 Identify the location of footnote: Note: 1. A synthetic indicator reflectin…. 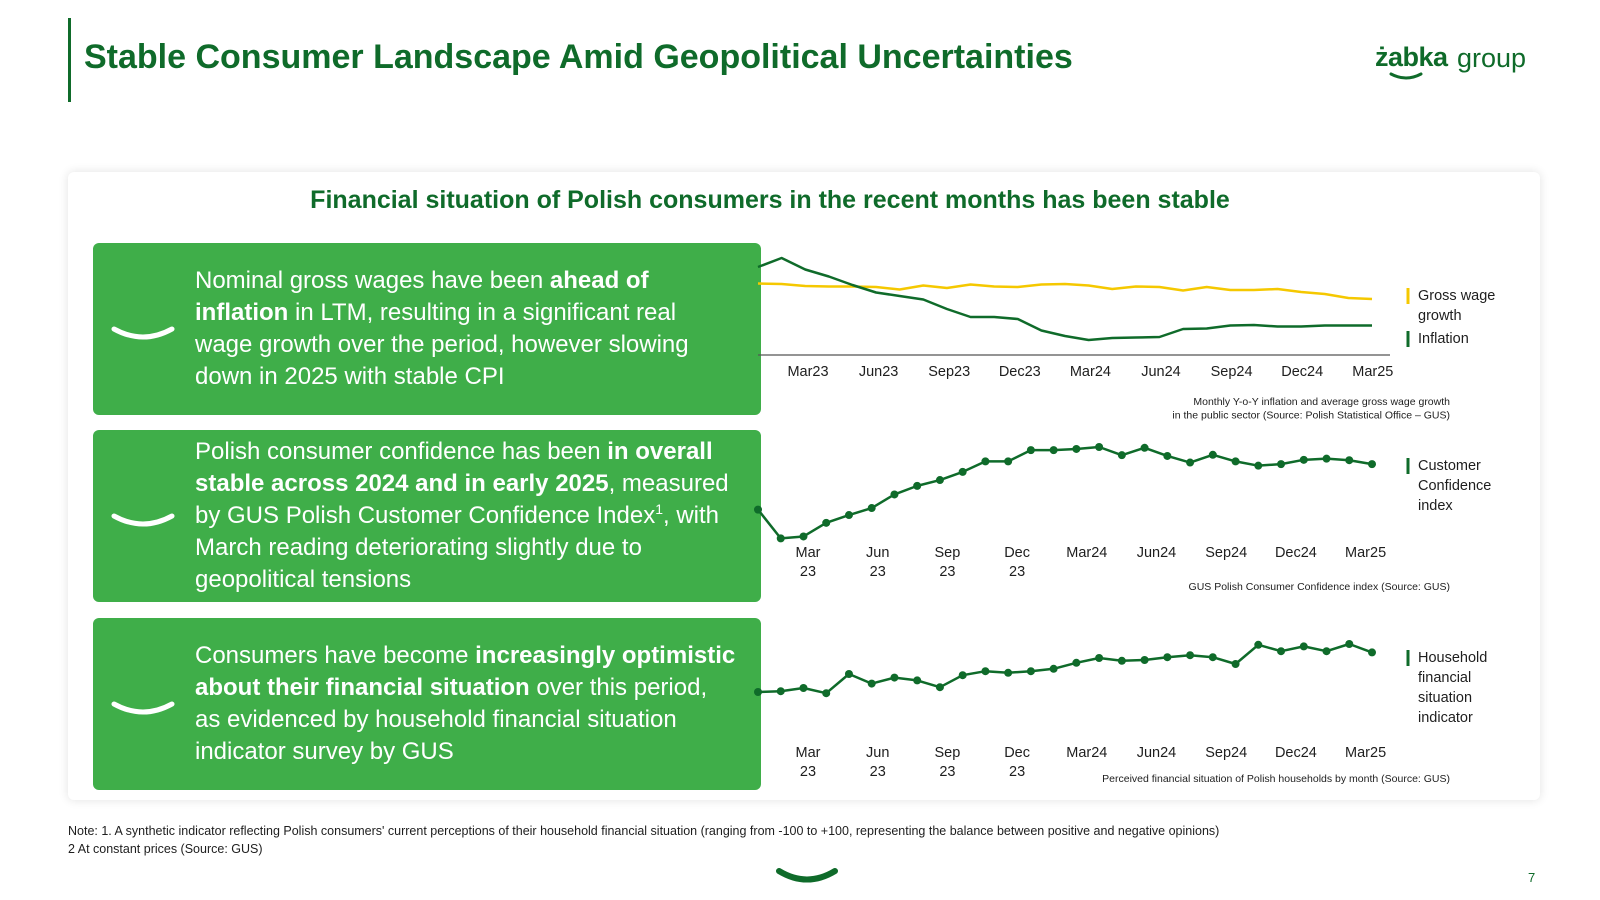
(643, 840).